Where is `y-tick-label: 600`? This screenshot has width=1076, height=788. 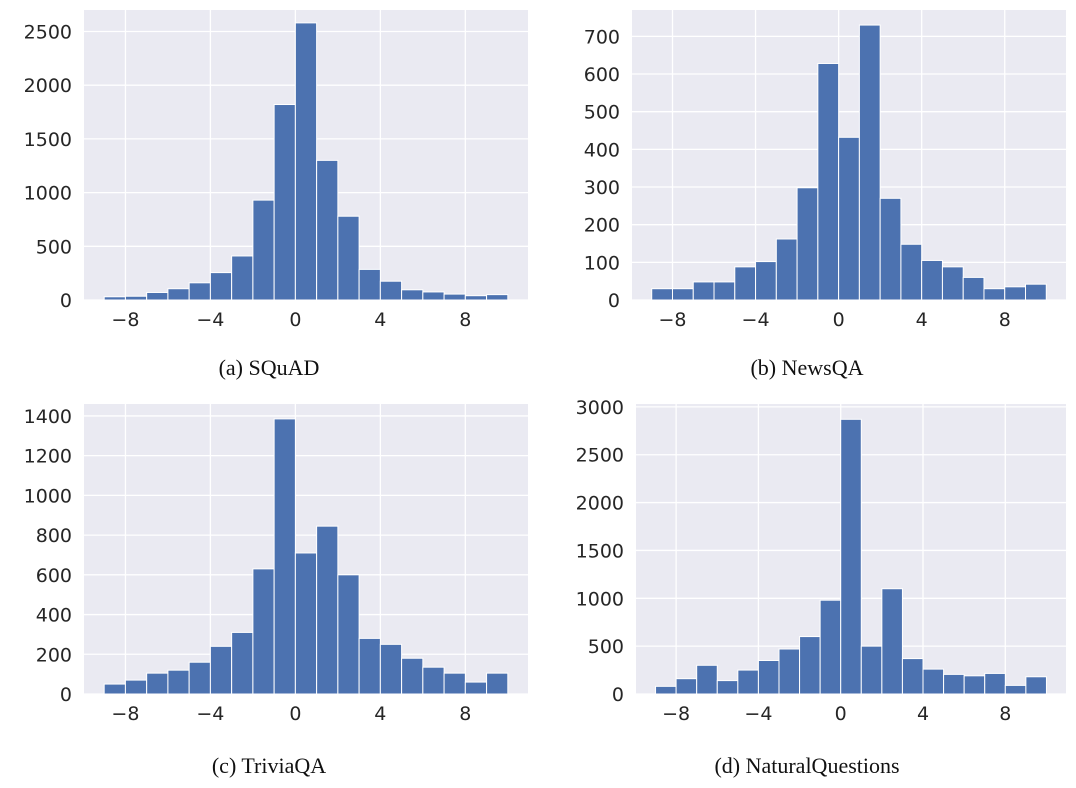
y-tick-label: 600 is located at coordinates (602, 75).